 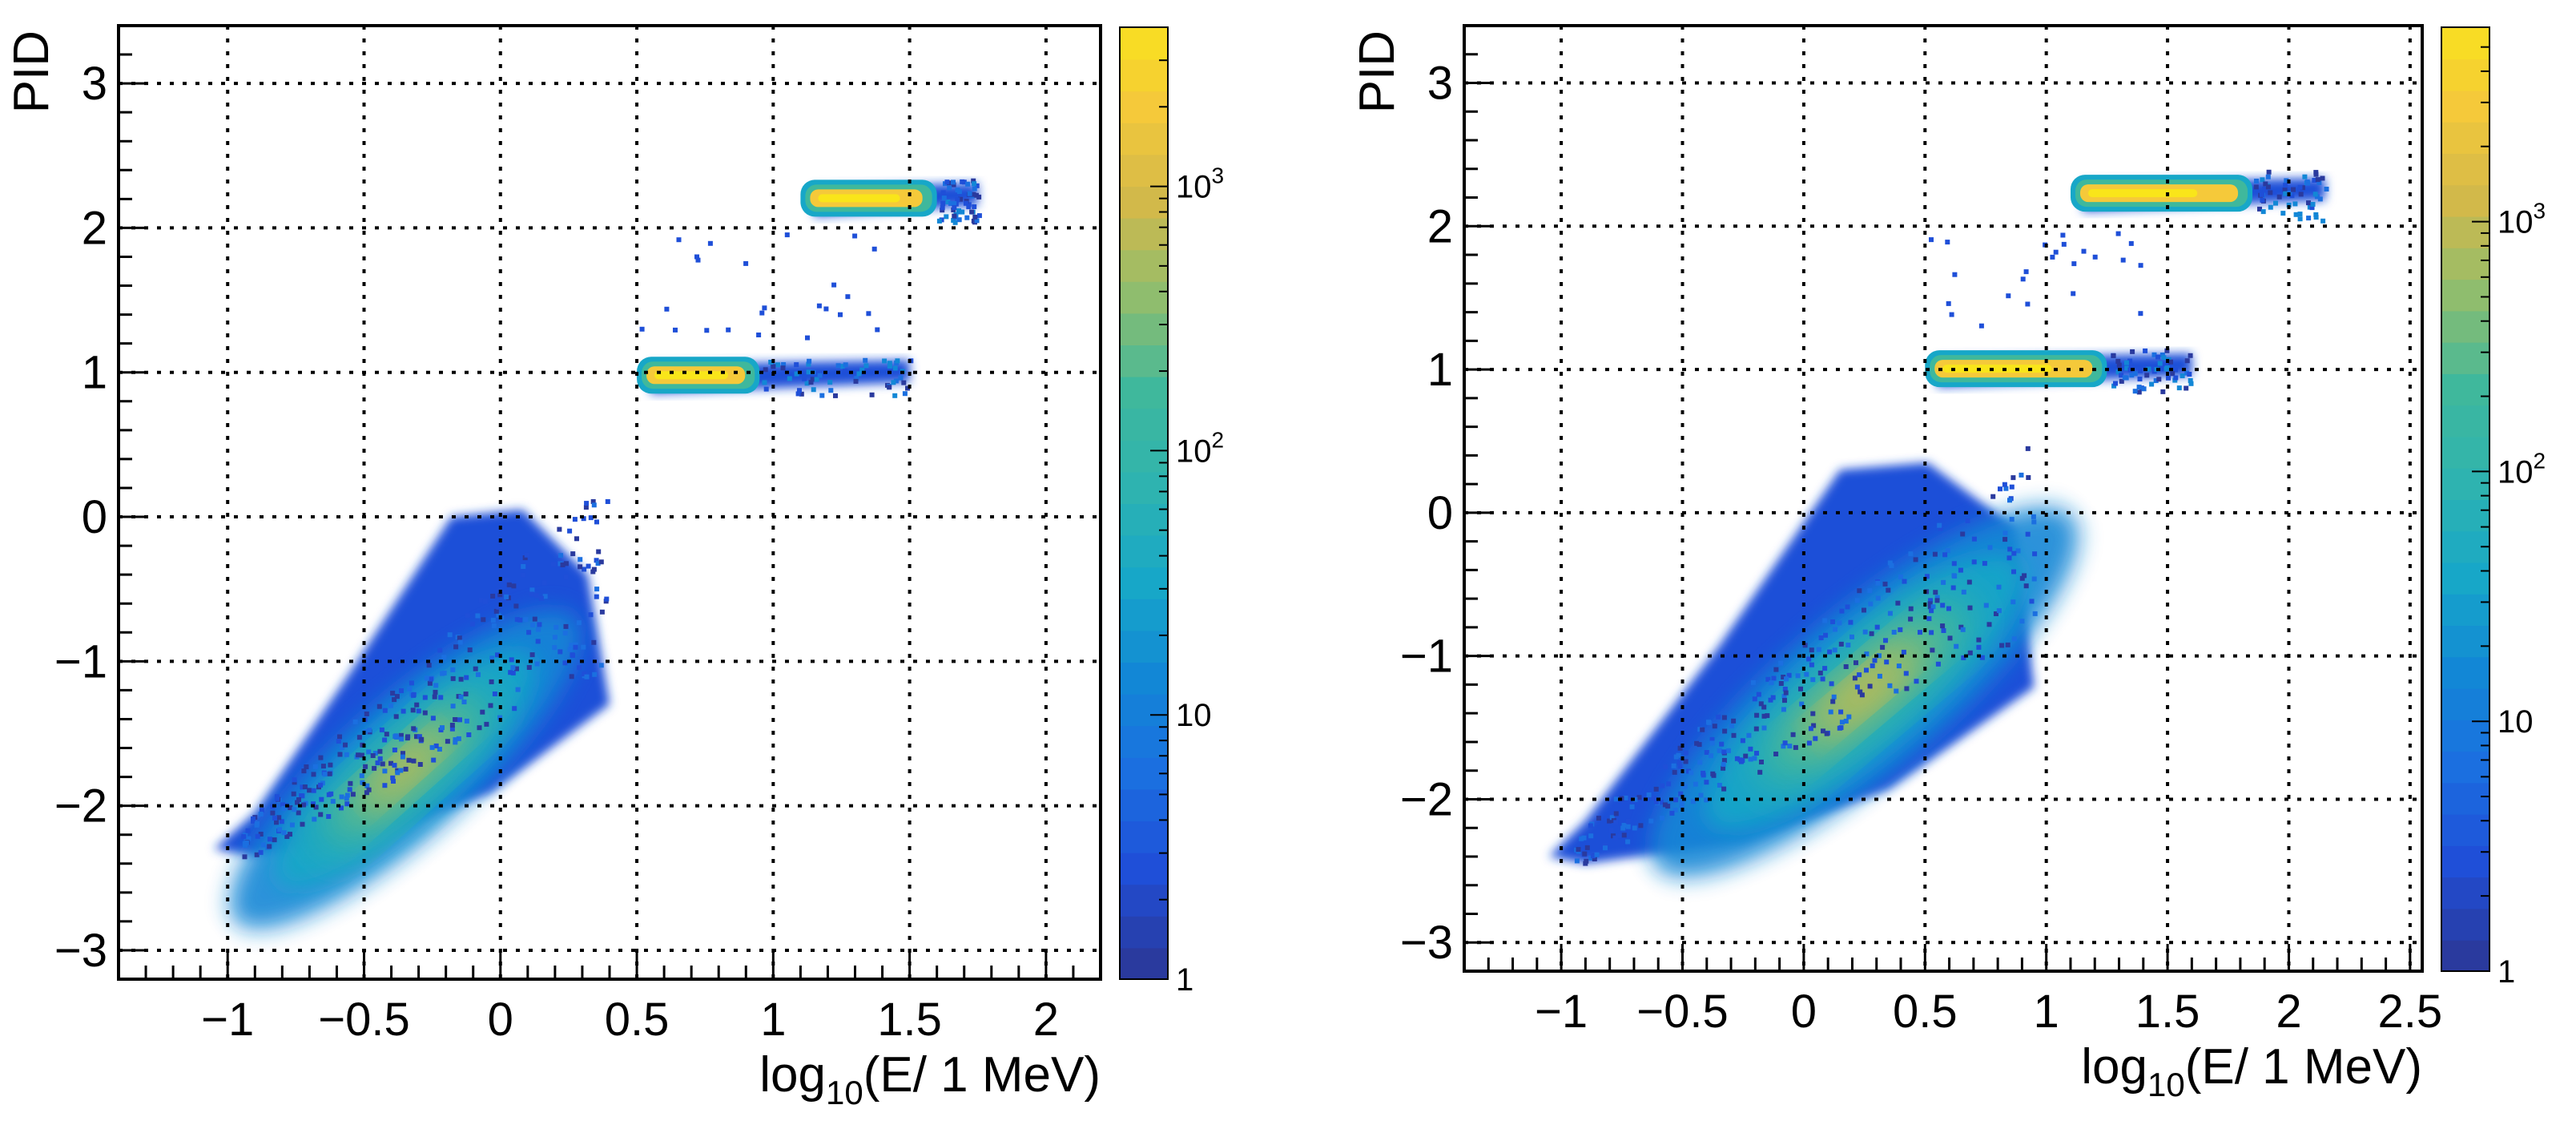 What do you see at coordinates (500, 1020) in the screenshot?
I see `x-tick-label: 0` at bounding box center [500, 1020].